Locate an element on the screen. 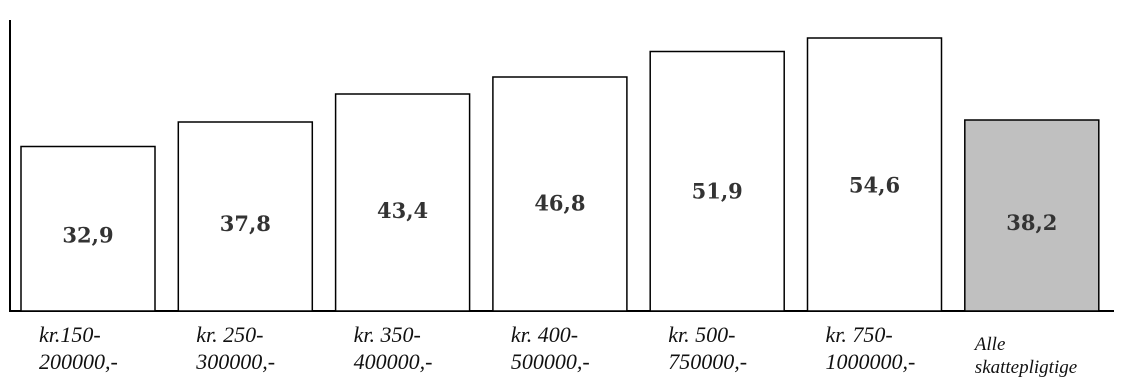 The image size is (1126, 381). category-label-line: 400000,- is located at coordinates (393, 361).